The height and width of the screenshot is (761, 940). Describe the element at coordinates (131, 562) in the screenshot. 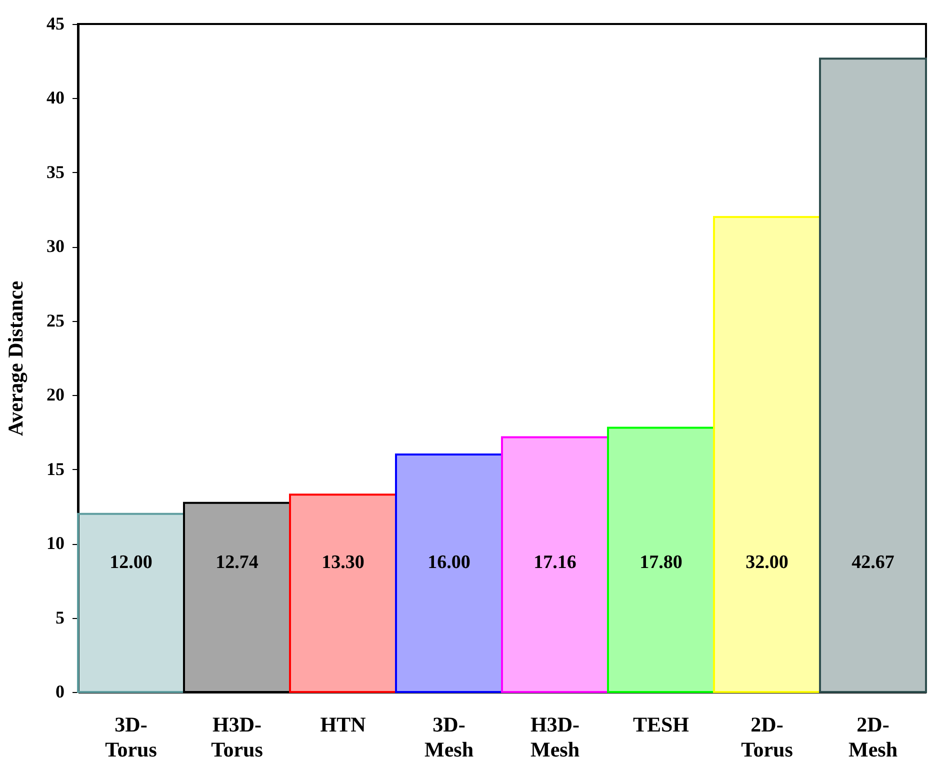

I see `data-label: 12.00` at that location.